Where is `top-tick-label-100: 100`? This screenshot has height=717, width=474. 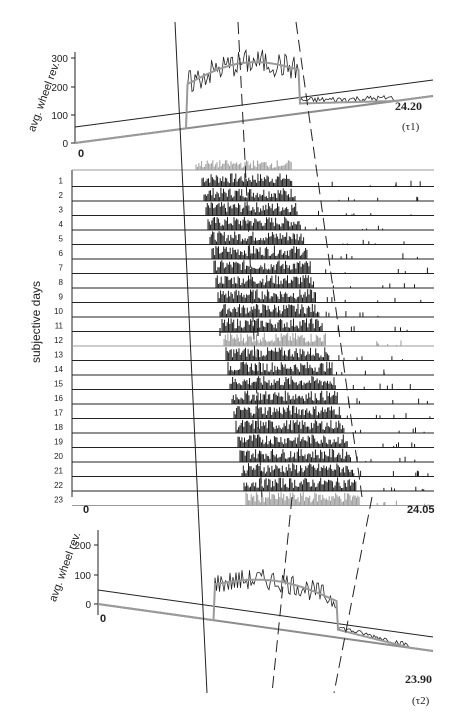 top-tick-label-100: 100 is located at coordinates (59, 116).